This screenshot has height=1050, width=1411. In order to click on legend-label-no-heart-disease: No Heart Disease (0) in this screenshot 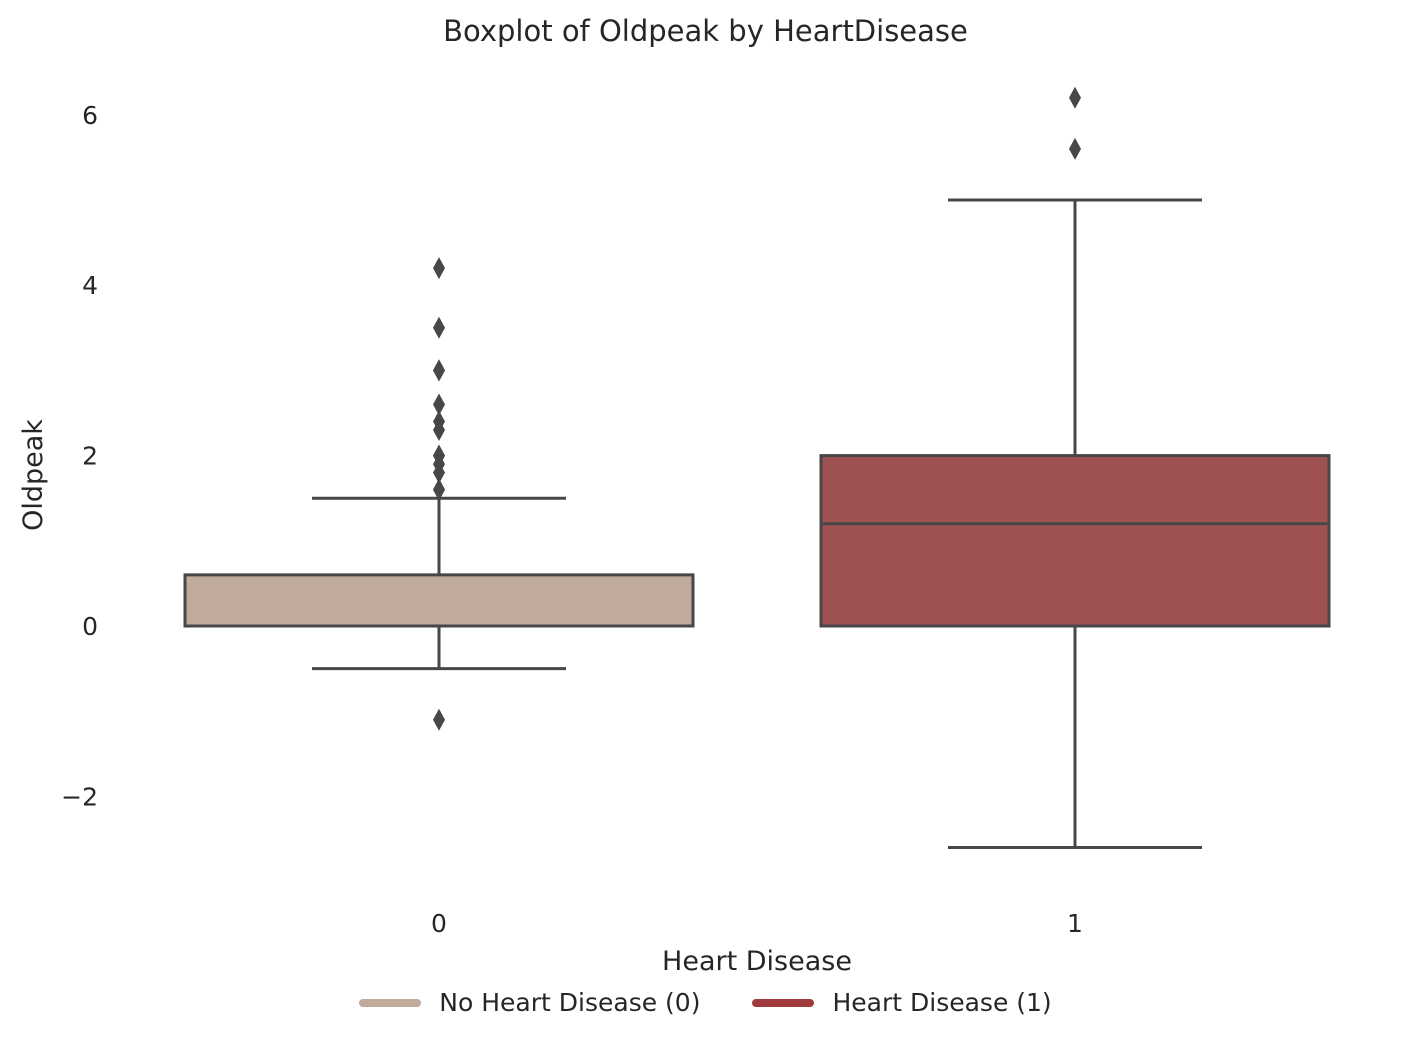, I will do `click(570, 1002)`.